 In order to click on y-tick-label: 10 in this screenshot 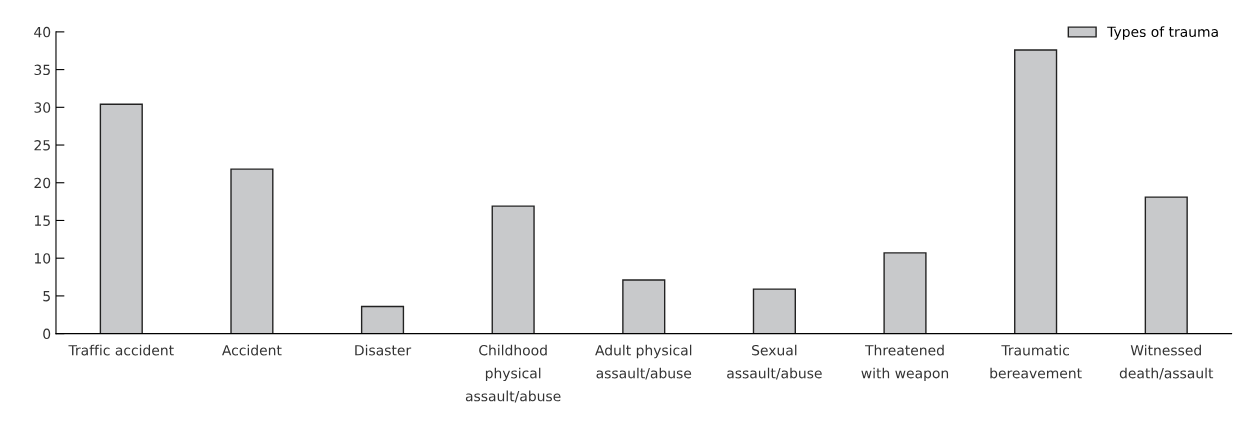, I will do `click(42, 258)`.